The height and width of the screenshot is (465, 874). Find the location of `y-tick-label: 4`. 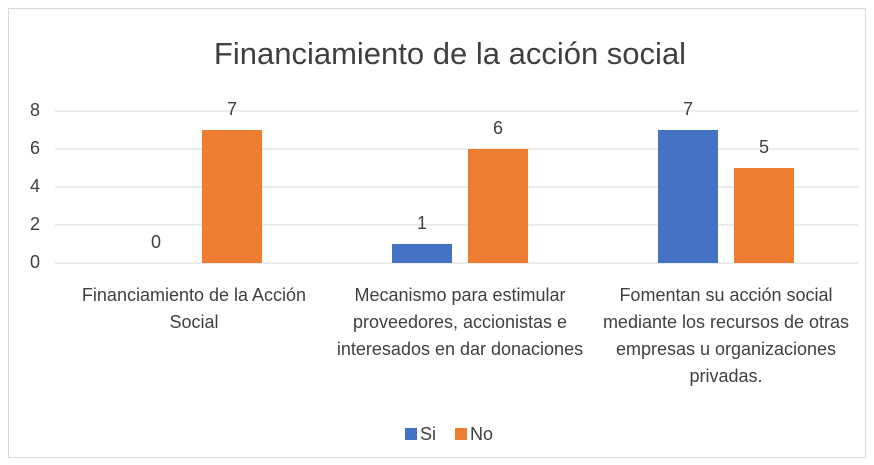

y-tick-label: 4 is located at coordinates (35, 186).